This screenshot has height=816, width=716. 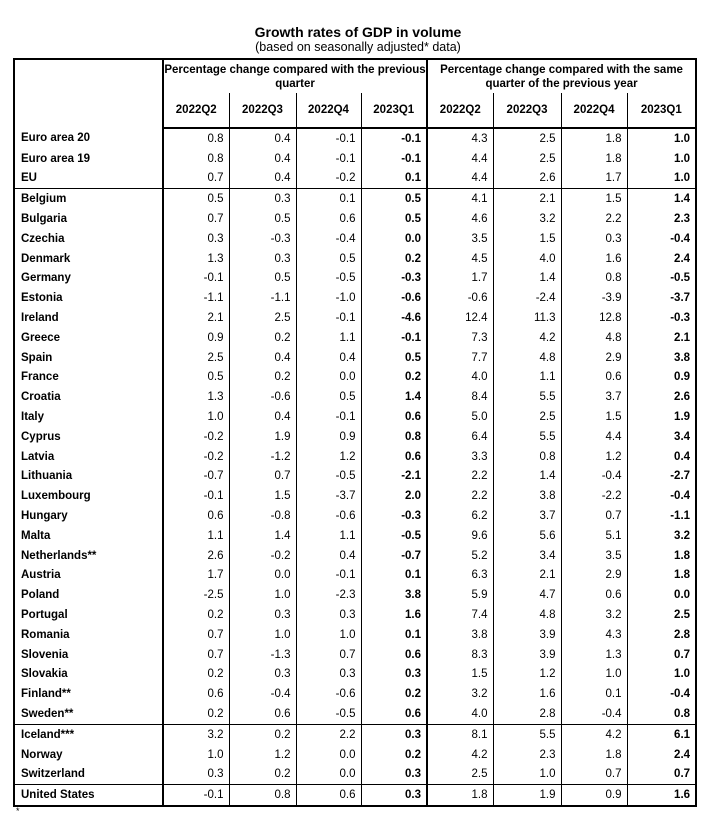 I want to click on country-name: Euro area 19, so click(x=88, y=158).